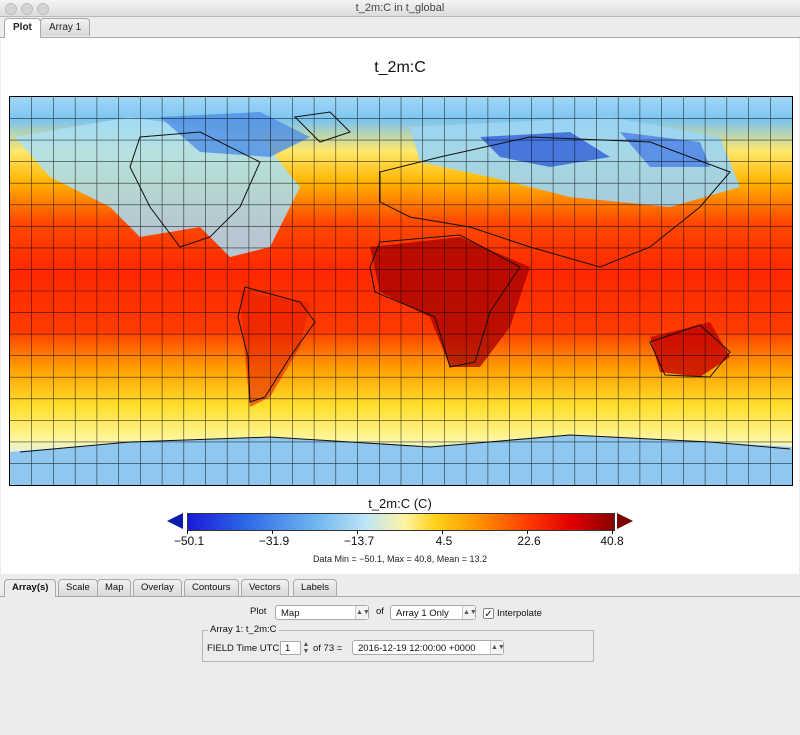  Describe the element at coordinates (612, 541) in the screenshot. I see `colorbar-tick-label: 40.8` at that location.